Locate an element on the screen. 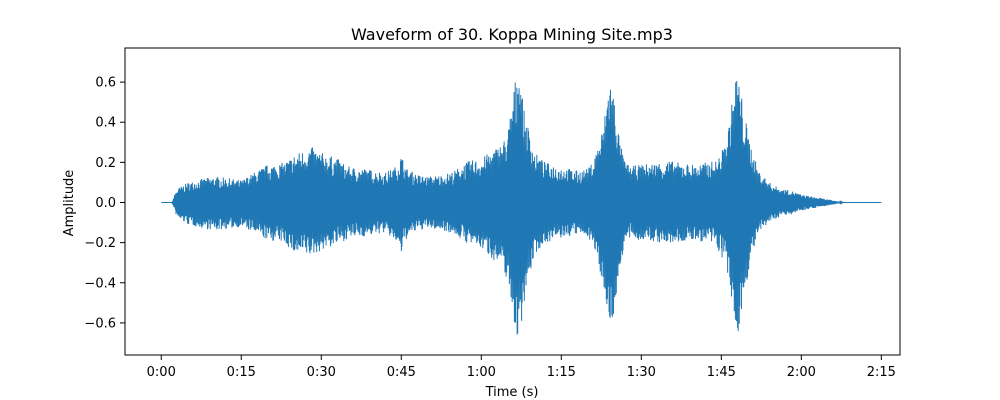 This screenshot has width=1000, height=400. y-tick-label: 0.0 is located at coordinates (105, 203).